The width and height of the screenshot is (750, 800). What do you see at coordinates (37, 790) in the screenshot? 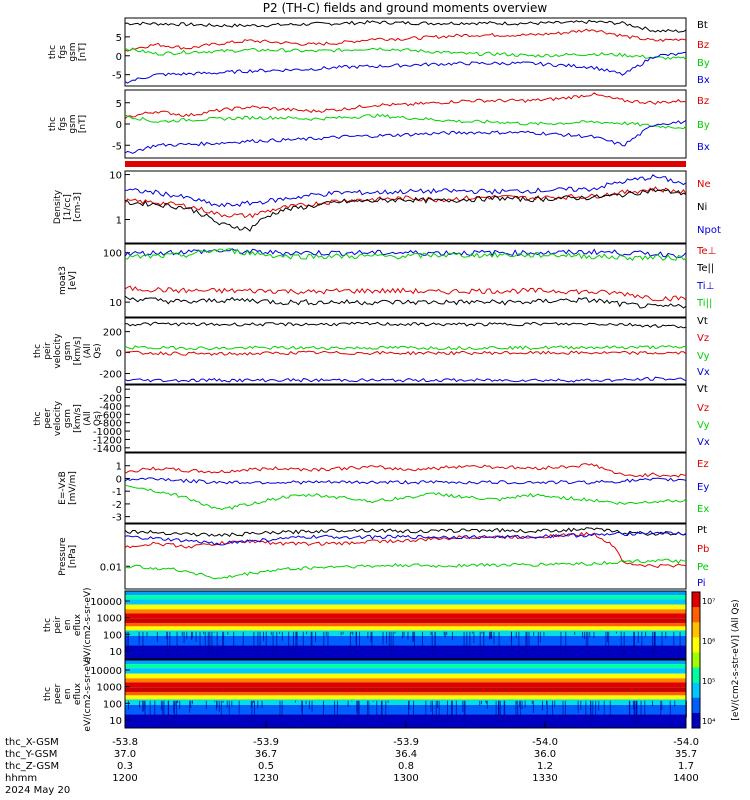
I see `date-label: 2024 May 20` at bounding box center [37, 790].